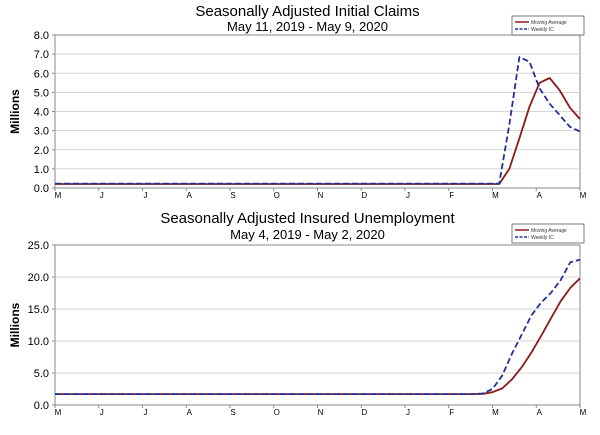  What do you see at coordinates (277, 195) in the screenshot?
I see `chart0-xtick-label: O` at bounding box center [277, 195].